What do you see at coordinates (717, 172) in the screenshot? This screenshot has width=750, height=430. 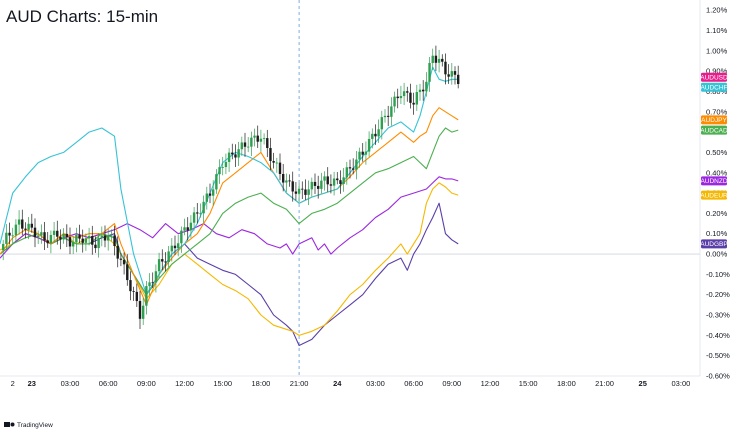 I see `y-tick-label: 0.40%` at bounding box center [717, 172].